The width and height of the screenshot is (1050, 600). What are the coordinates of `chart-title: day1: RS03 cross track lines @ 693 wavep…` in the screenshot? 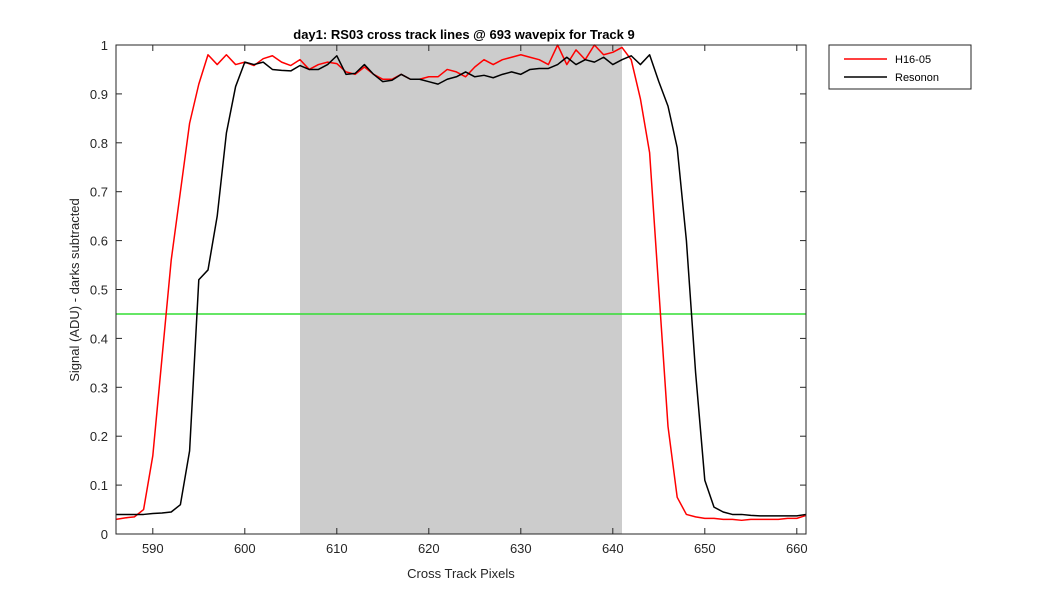 It's located at (463, 34).